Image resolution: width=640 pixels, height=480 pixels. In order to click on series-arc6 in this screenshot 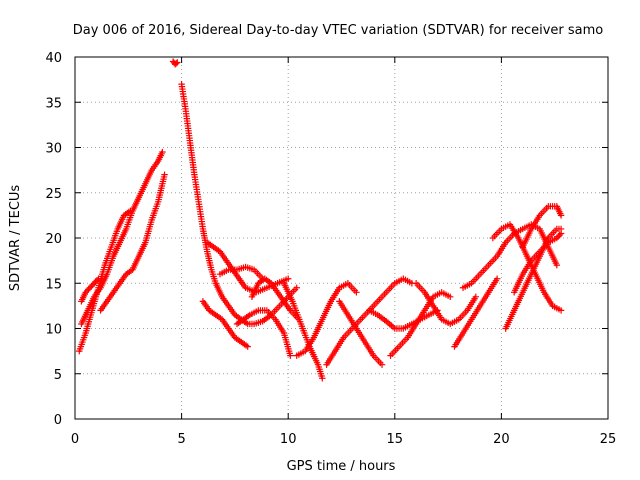, I will do `click(239, 204)`.